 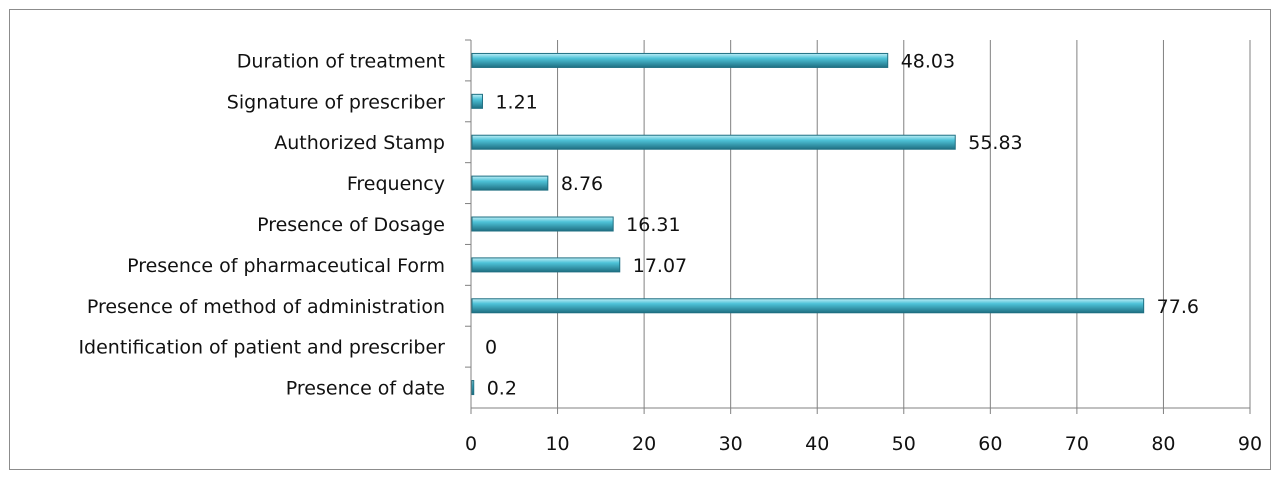 I want to click on category-label: Duration of treatment, so click(x=341, y=61).